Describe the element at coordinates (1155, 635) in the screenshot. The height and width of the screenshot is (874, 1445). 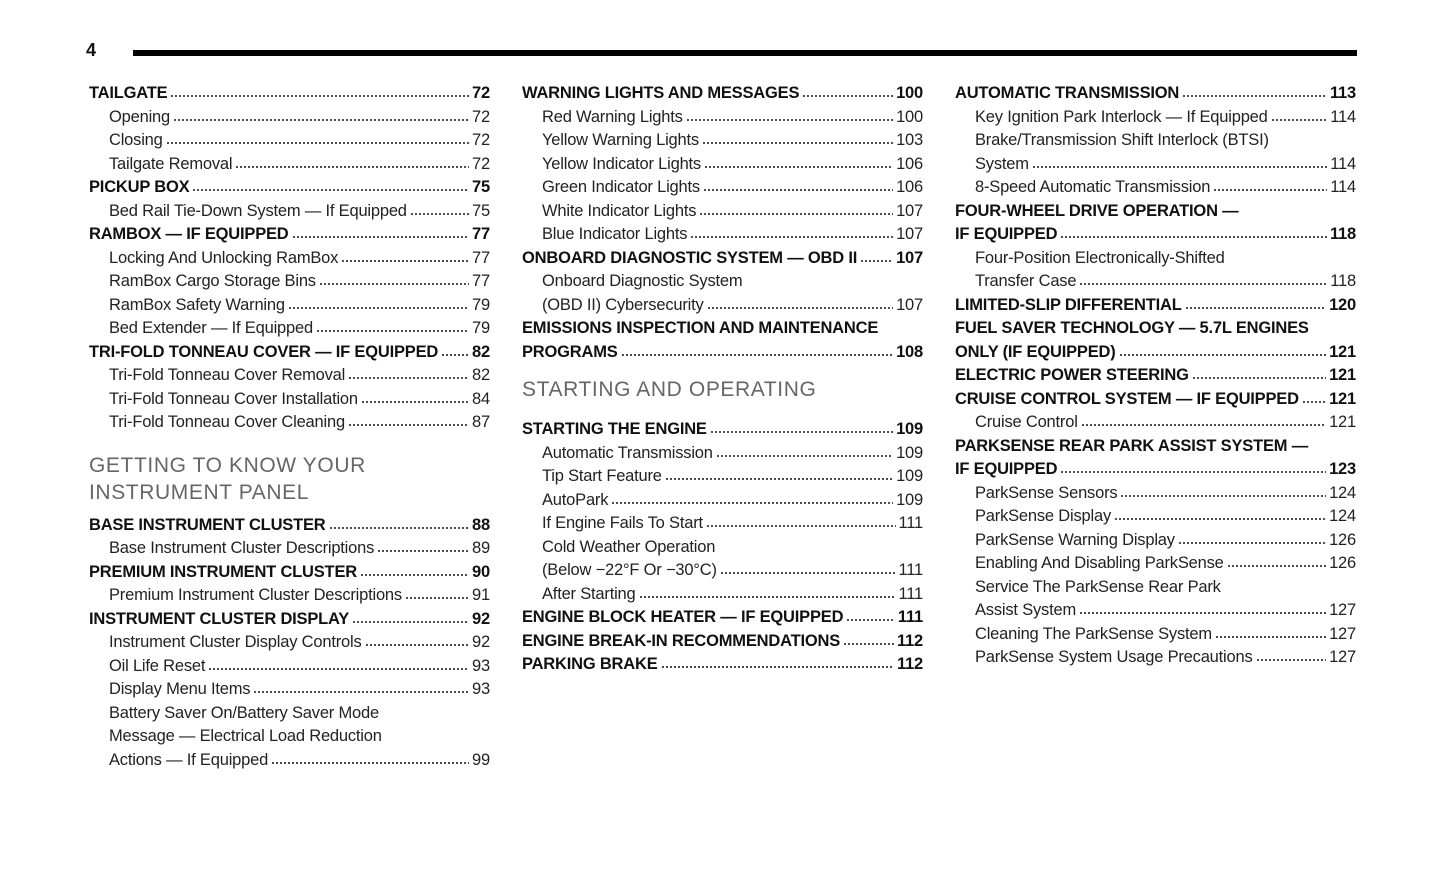
I see `toc-entry-sub: Cleaning The ParkSense System 127` at that location.